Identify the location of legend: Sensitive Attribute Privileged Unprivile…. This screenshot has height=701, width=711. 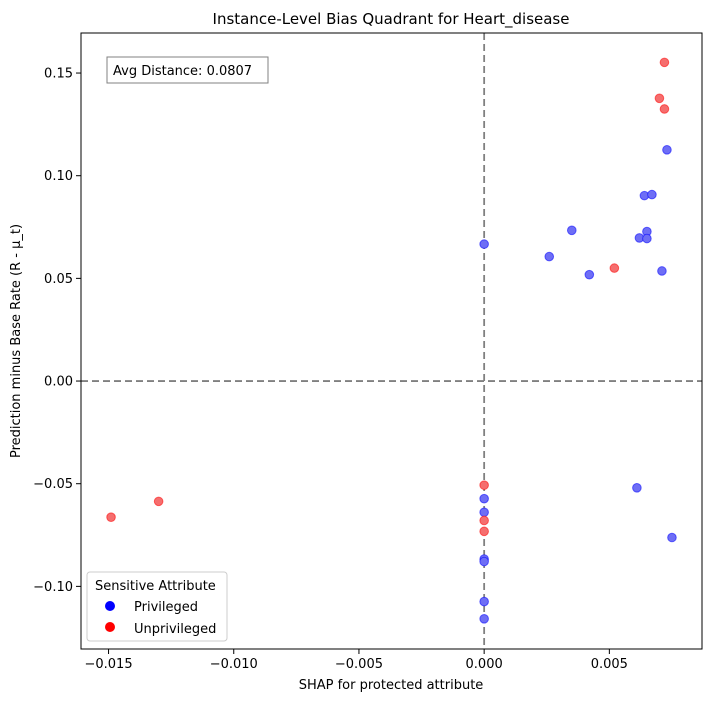
(157, 606).